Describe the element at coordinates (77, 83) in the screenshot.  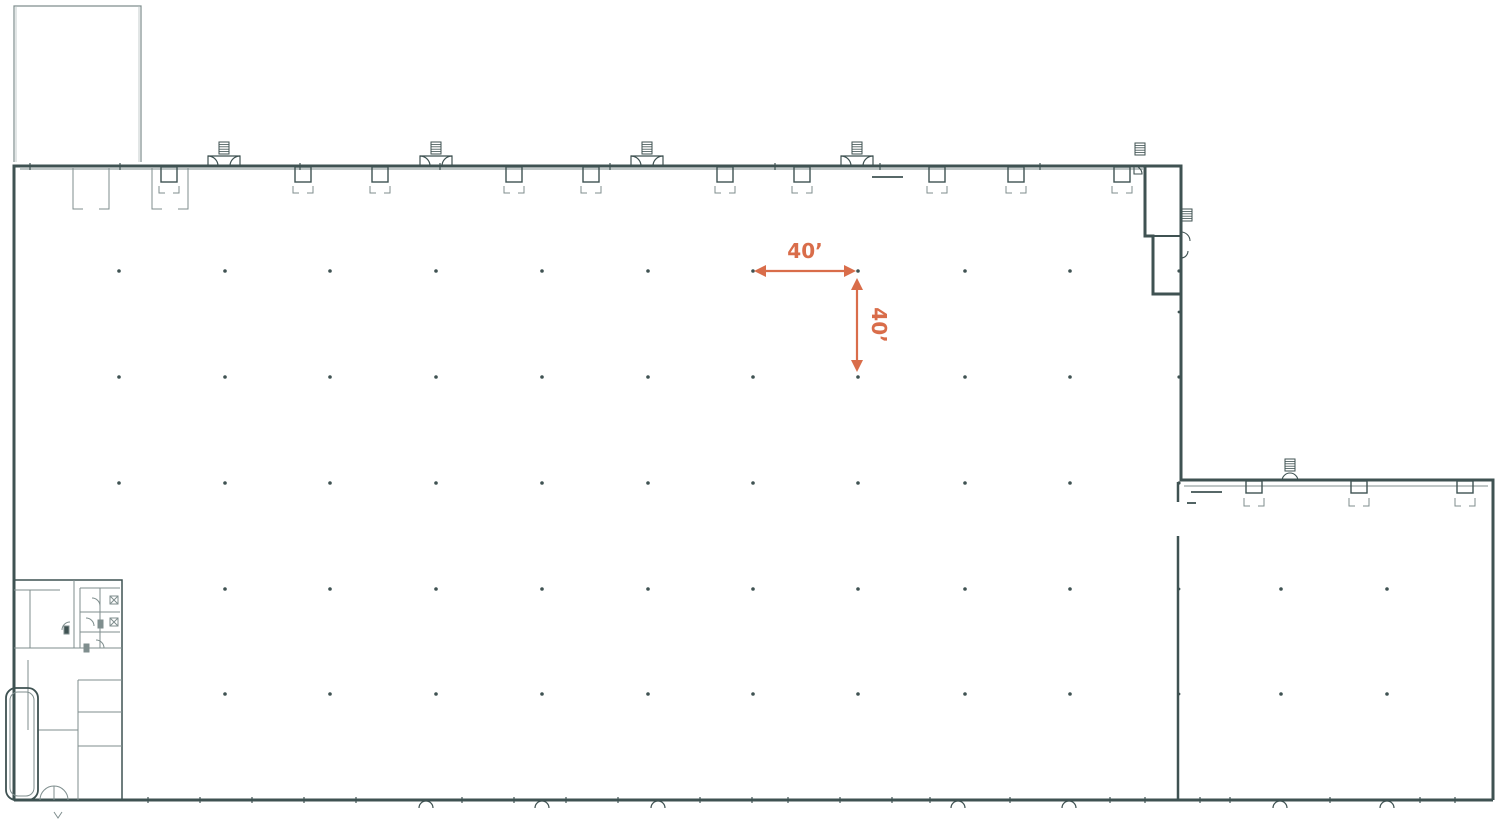
I see `yard-enclosure` at that location.